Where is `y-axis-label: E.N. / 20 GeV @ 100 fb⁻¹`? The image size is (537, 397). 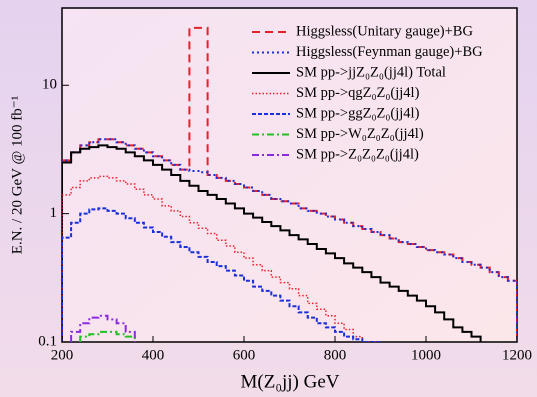
y-axis-label: E.N. / 20 GeV @ 100 fb⁻¹ is located at coordinates (17, 175).